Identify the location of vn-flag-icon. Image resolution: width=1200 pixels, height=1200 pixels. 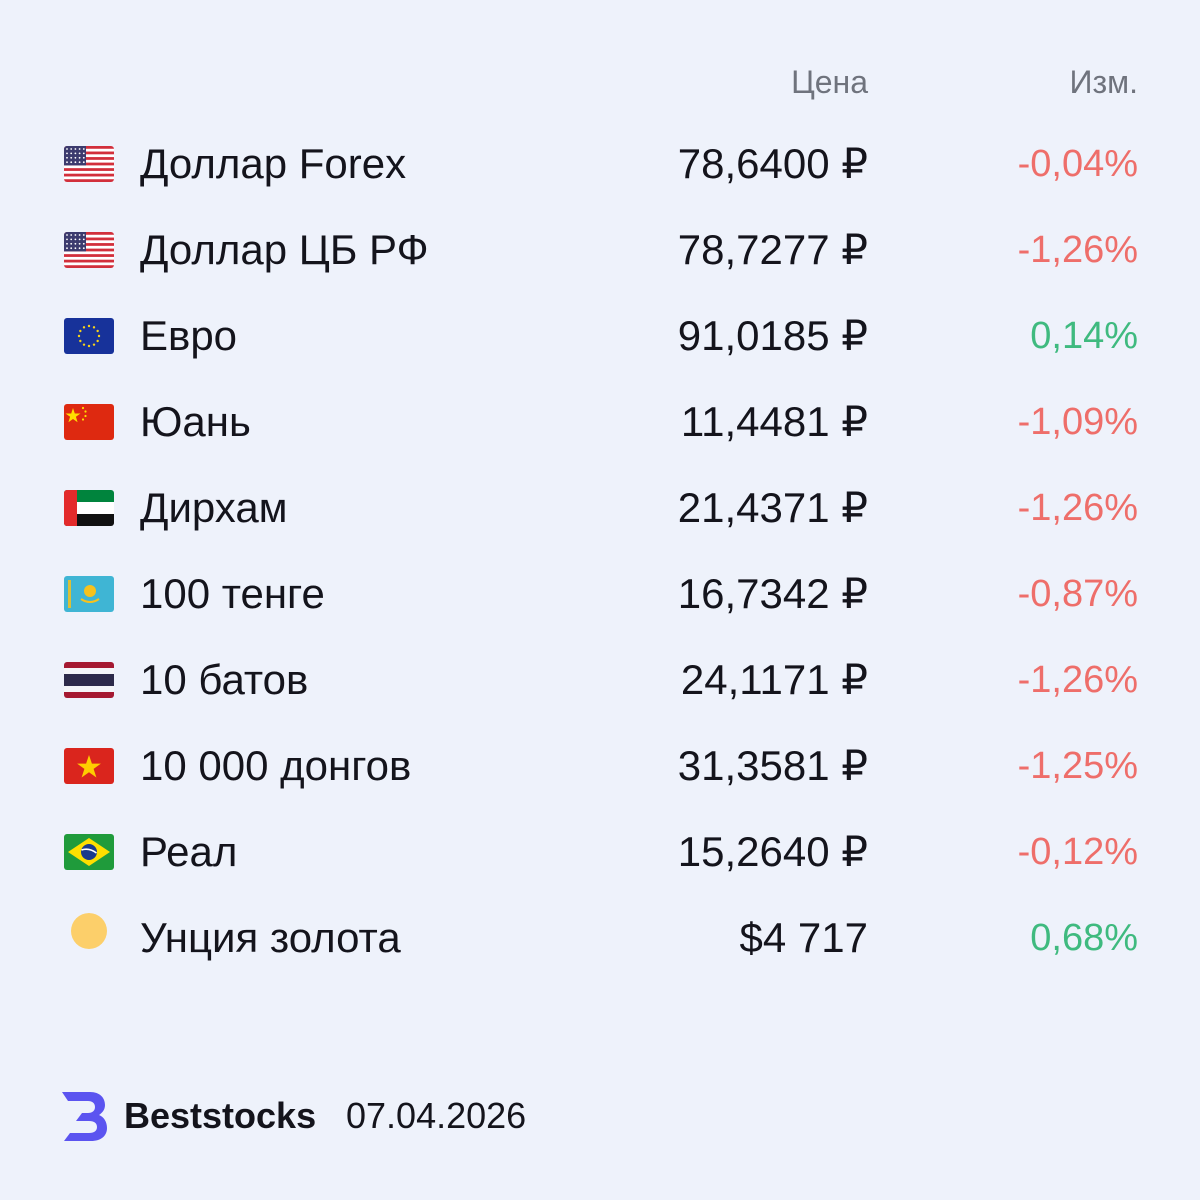
(89, 766).